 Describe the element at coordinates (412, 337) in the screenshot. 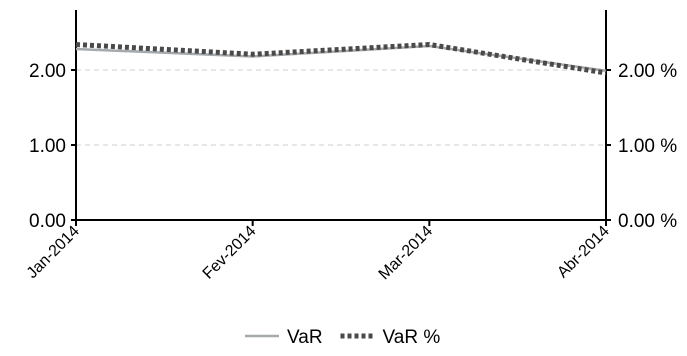

I see `legend-label: VaR %` at that location.